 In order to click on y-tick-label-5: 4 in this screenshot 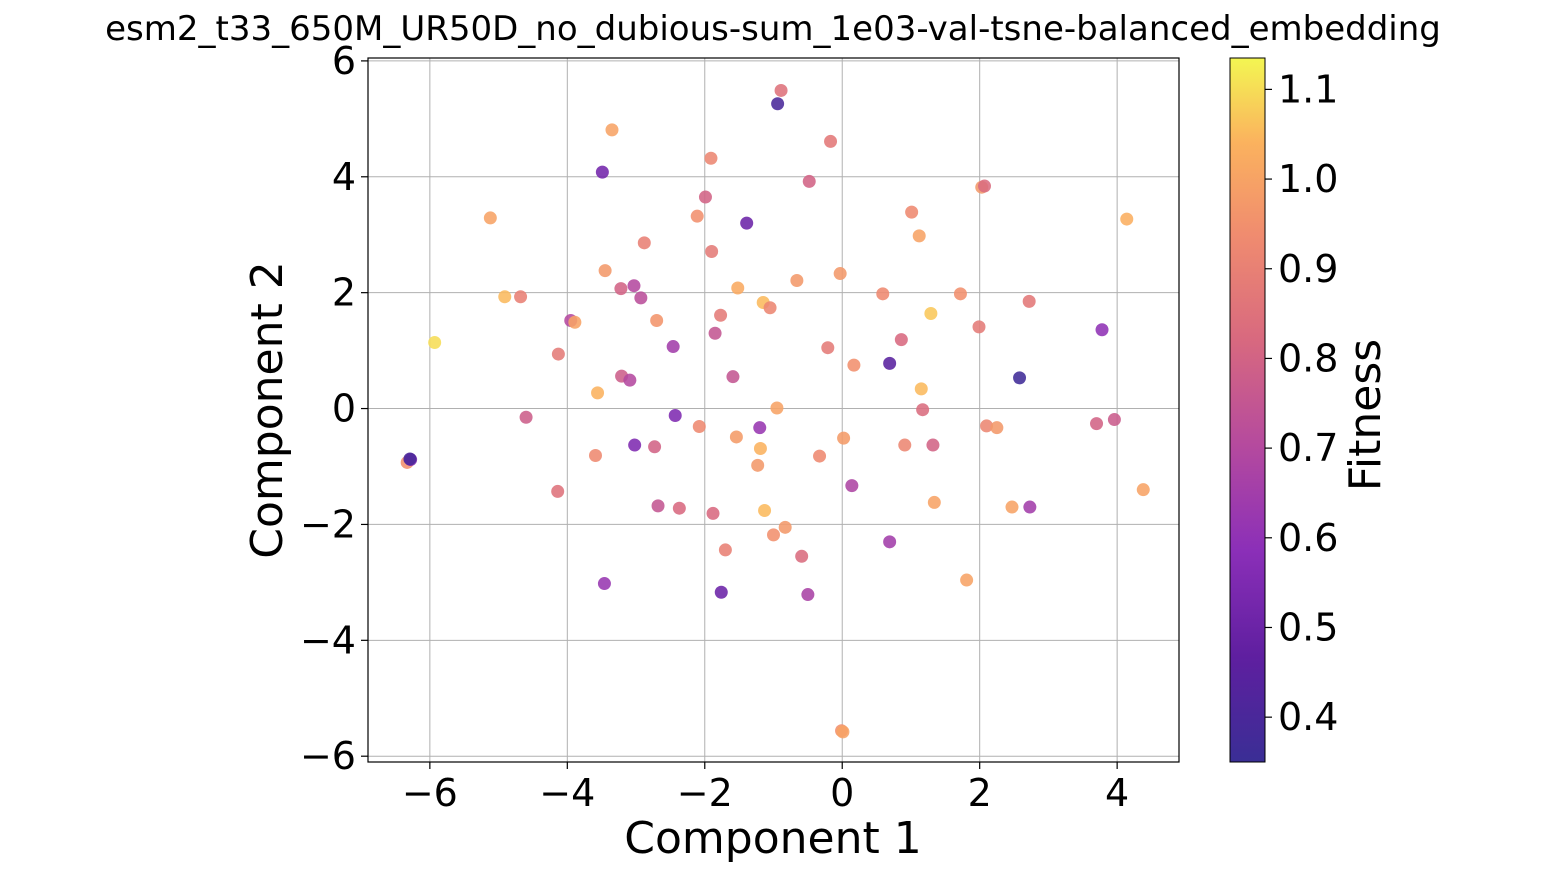, I will do `click(344, 177)`.